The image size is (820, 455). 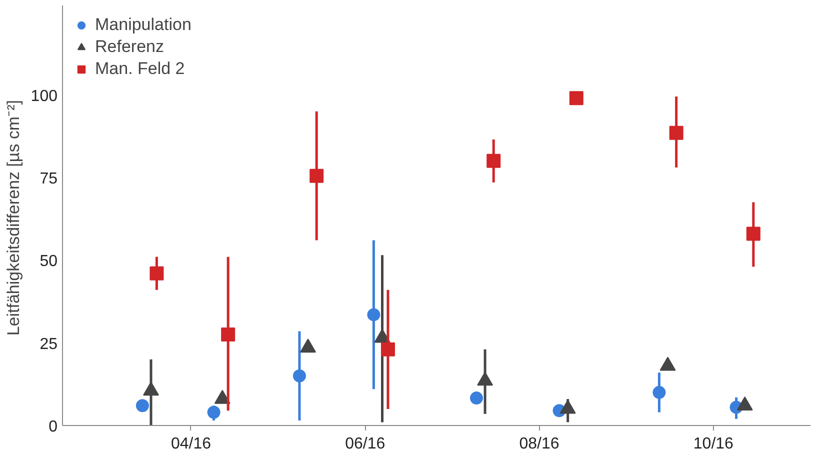 What do you see at coordinates (13, 218) in the screenshot?
I see `y-axis-title: Leitfähigkeitsdifferenz [µs cm⁻²]` at bounding box center [13, 218].